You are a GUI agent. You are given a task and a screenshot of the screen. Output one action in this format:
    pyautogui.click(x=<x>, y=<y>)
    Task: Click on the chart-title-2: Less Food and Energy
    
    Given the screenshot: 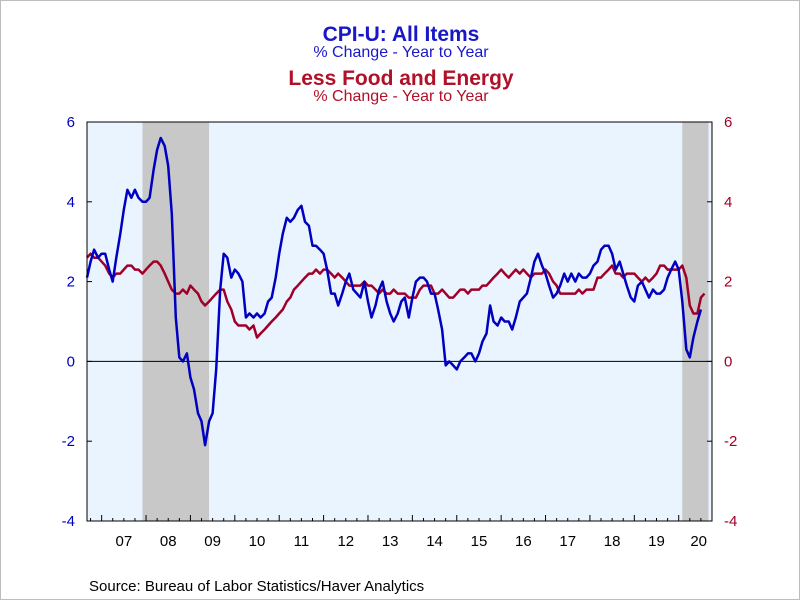 What is the action you would take?
    pyautogui.click(x=401, y=78)
    